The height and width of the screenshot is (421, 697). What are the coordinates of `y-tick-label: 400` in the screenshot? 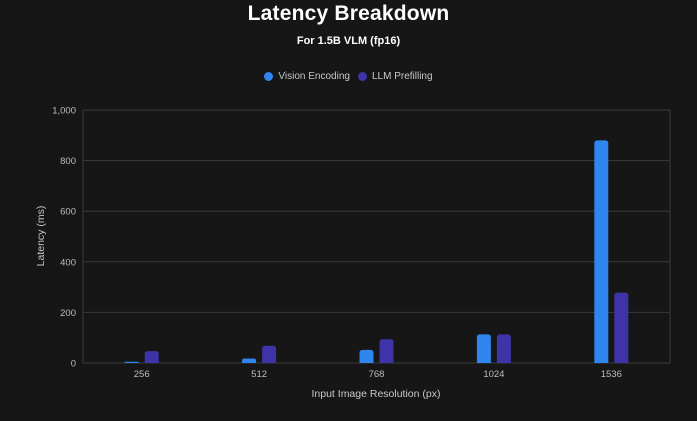 It's located at (68, 262).